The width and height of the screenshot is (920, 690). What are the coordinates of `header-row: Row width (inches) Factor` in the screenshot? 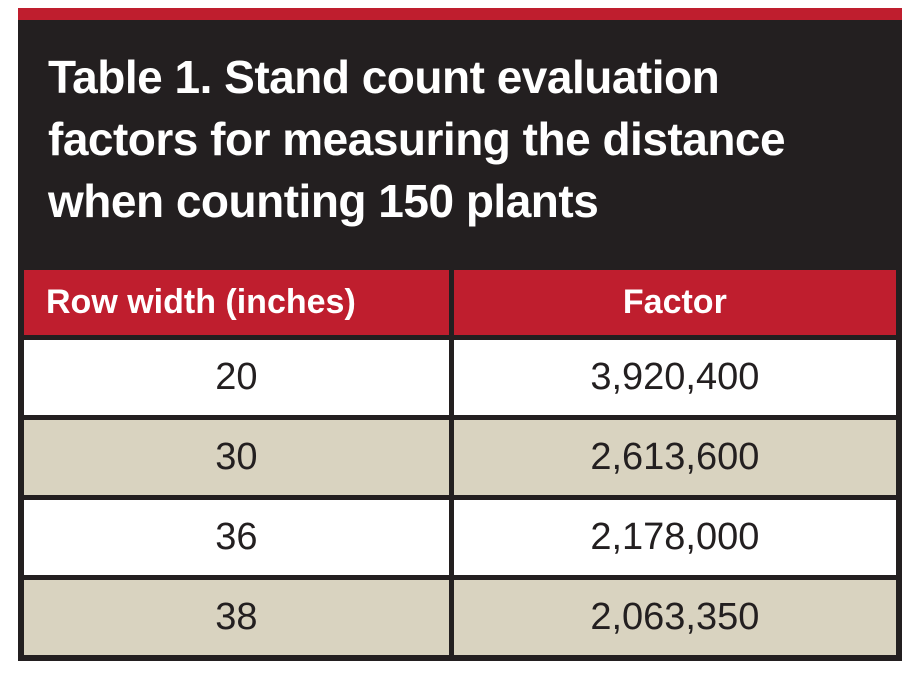 It's located at (460, 302).